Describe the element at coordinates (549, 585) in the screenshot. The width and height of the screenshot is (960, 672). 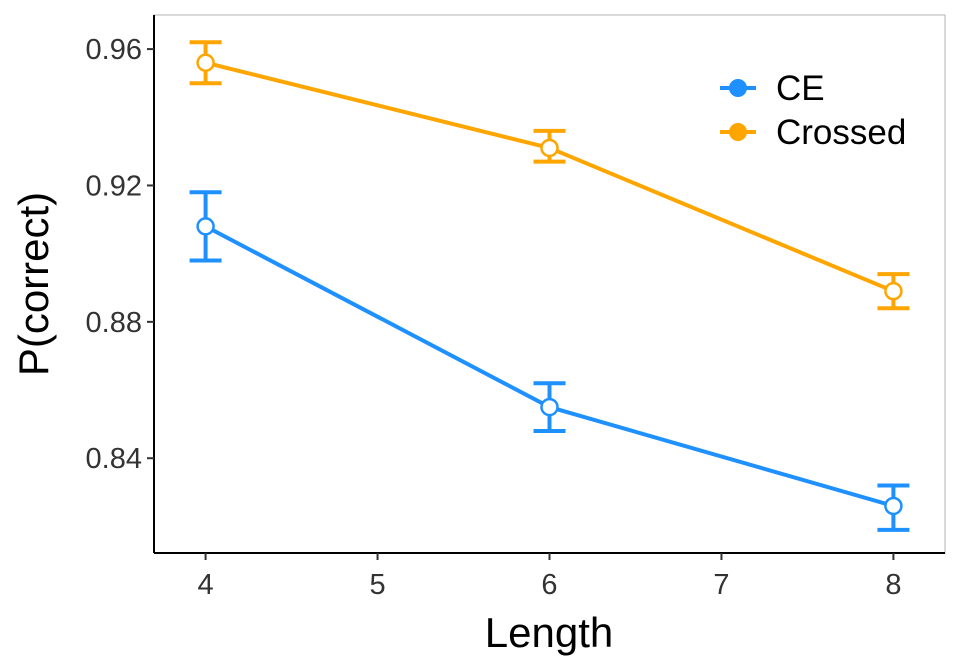
I see `x-tick-label: 6` at that location.